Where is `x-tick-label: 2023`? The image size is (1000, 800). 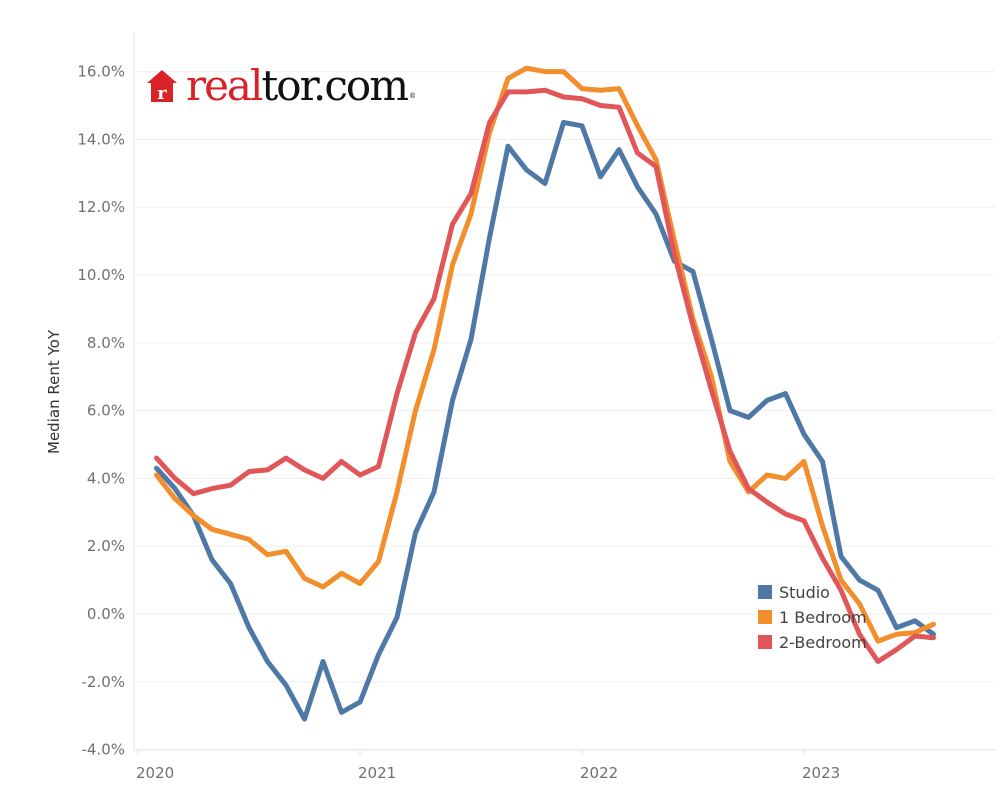 x-tick-label: 2023 is located at coordinates (821, 773).